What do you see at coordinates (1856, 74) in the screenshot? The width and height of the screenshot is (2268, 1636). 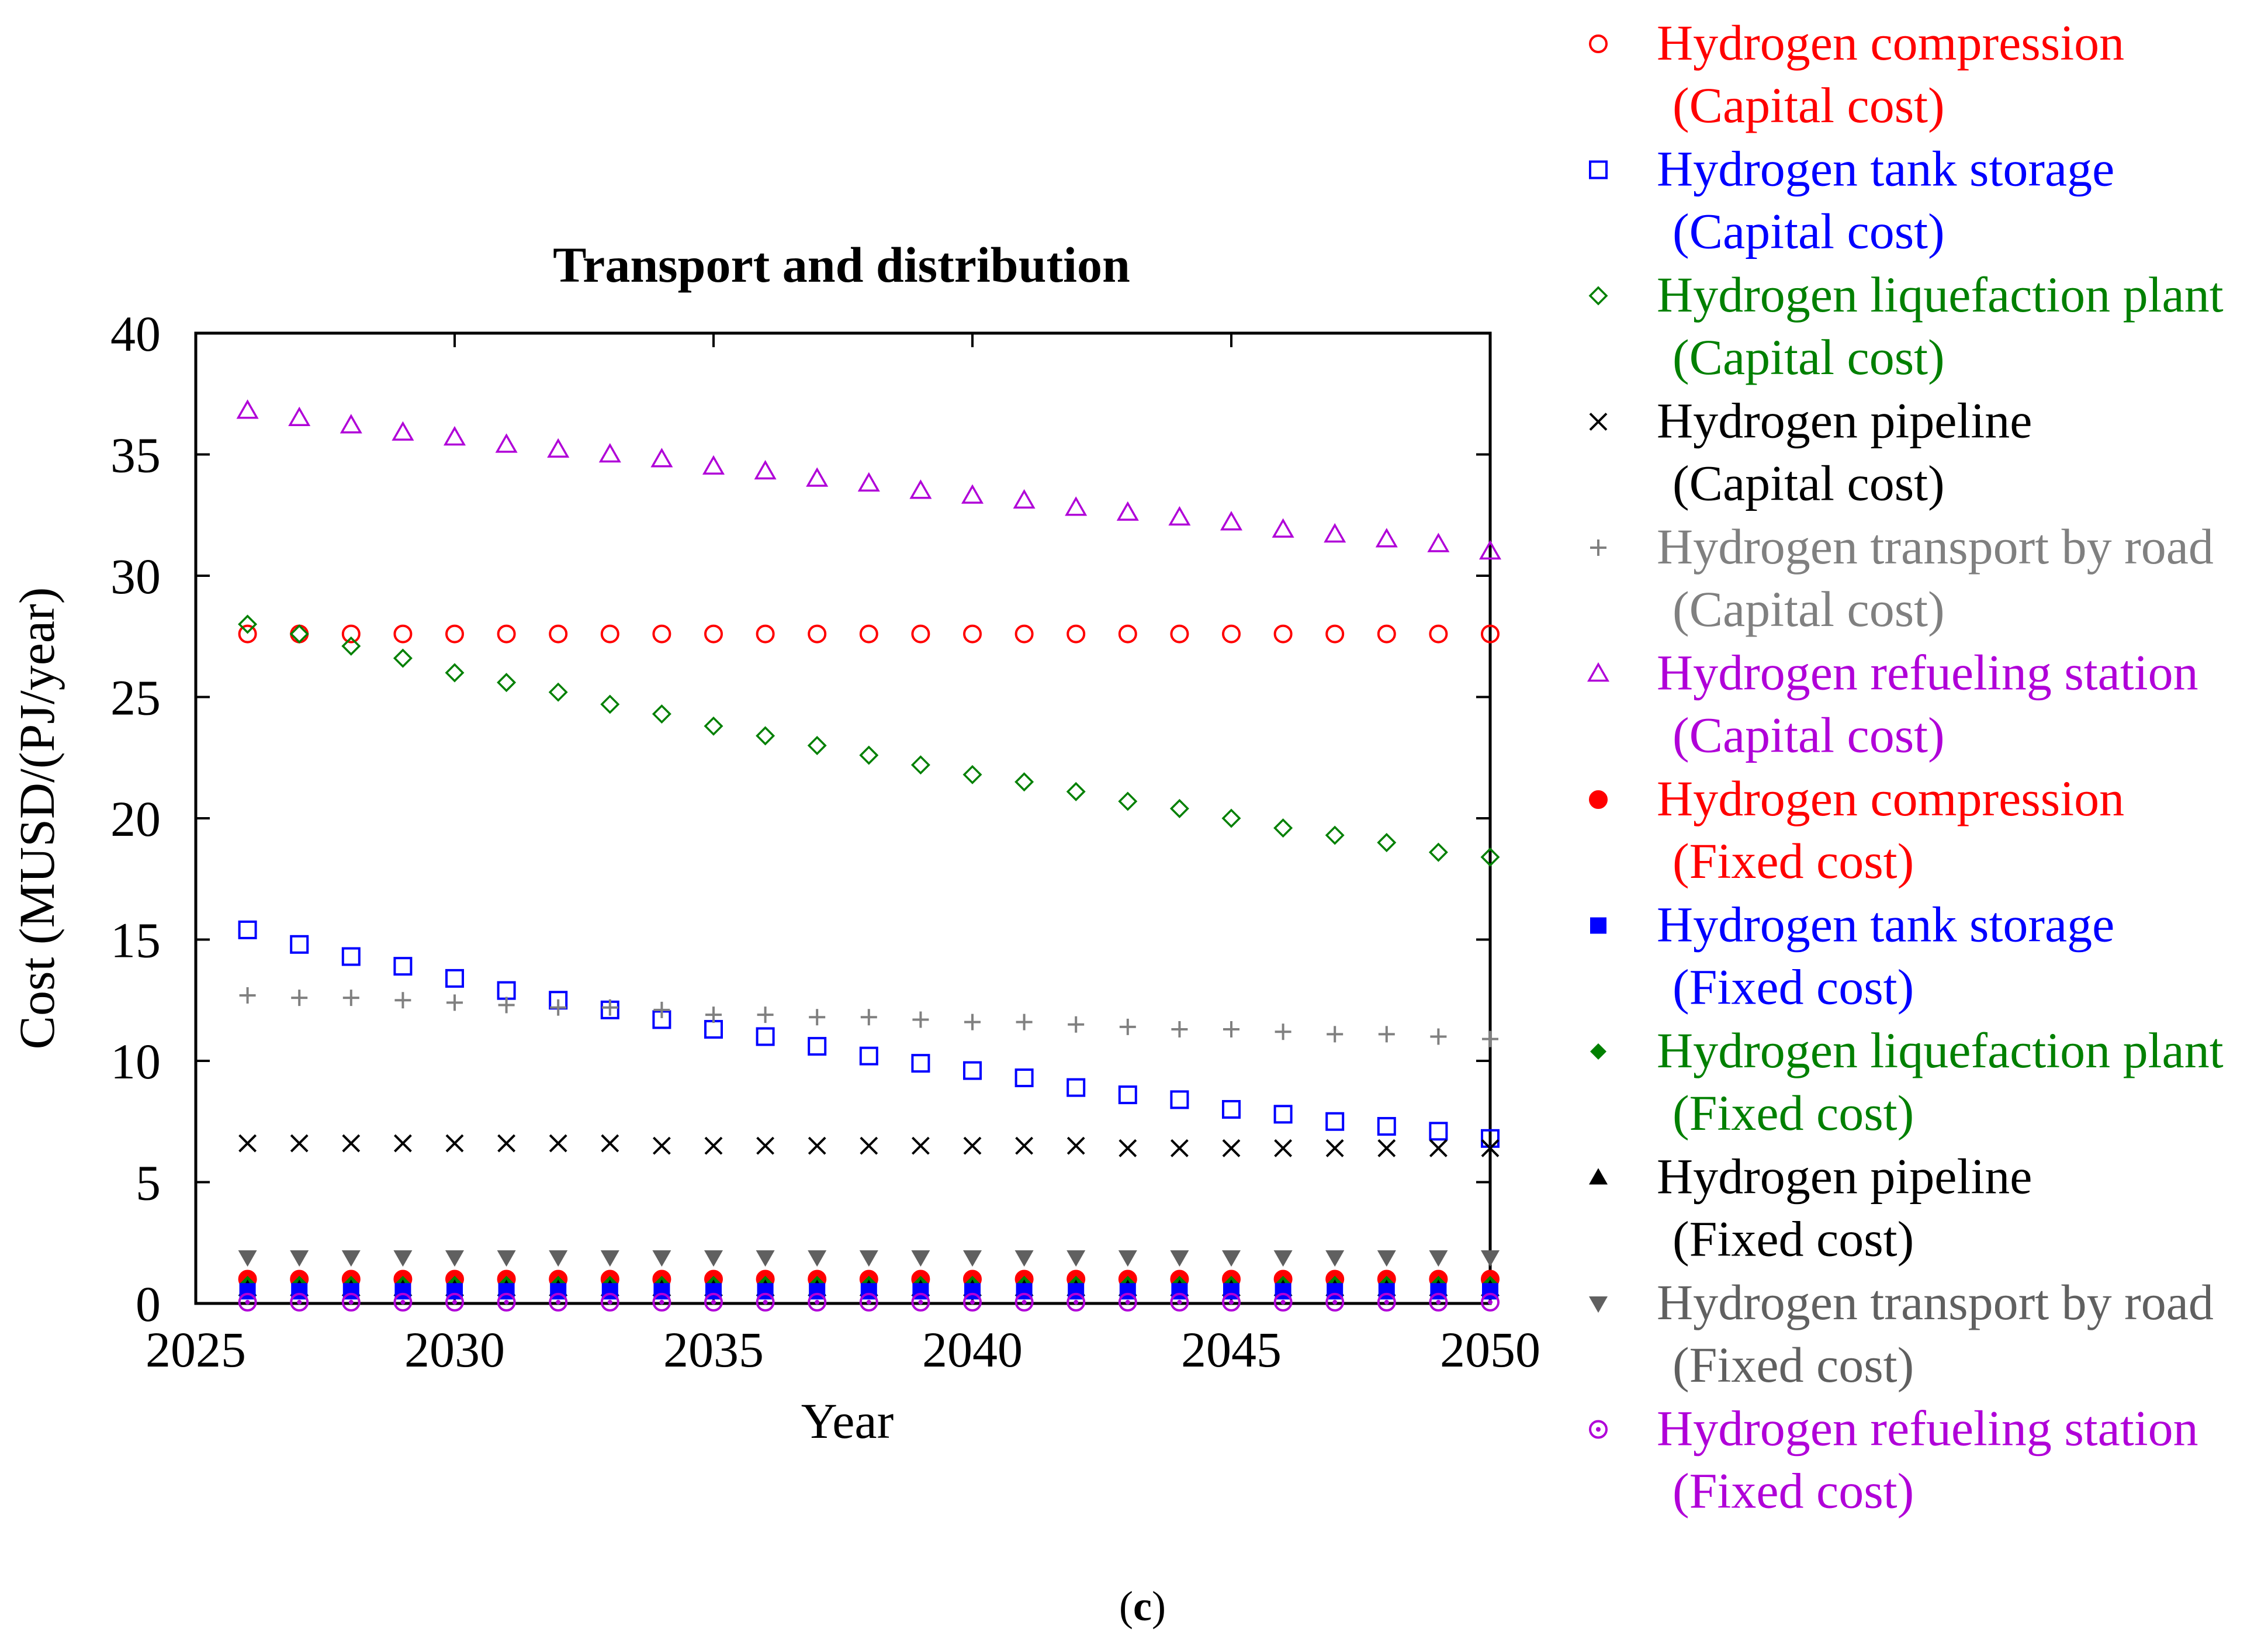 I see `legend-item: Hydrogen compression (Capital cost)` at bounding box center [1856, 74].